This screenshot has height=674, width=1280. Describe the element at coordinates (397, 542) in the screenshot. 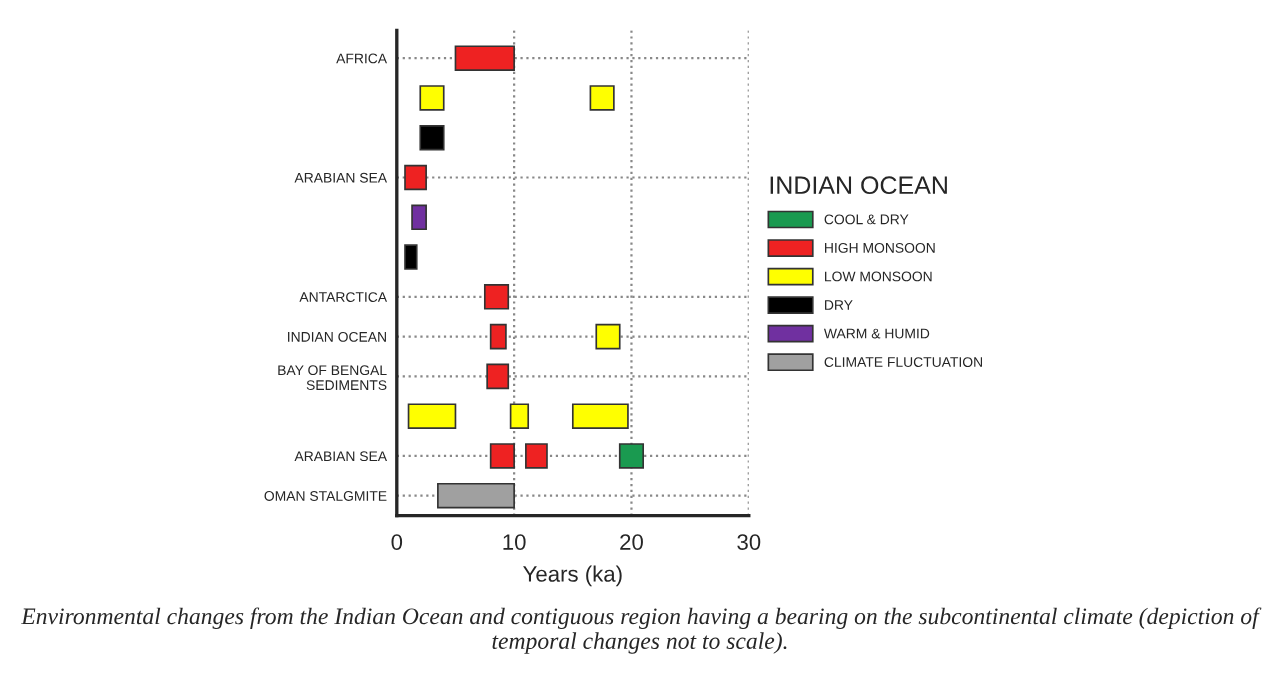

I see `x-tick-label: 0` at that location.